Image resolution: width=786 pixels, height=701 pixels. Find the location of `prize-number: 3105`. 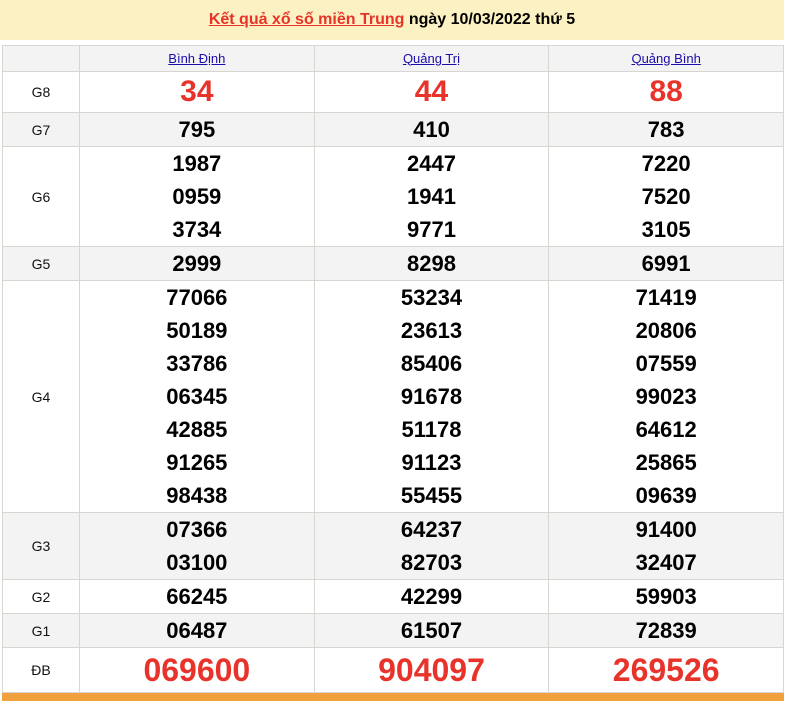

prize-number: 3105 is located at coordinates (666, 229).